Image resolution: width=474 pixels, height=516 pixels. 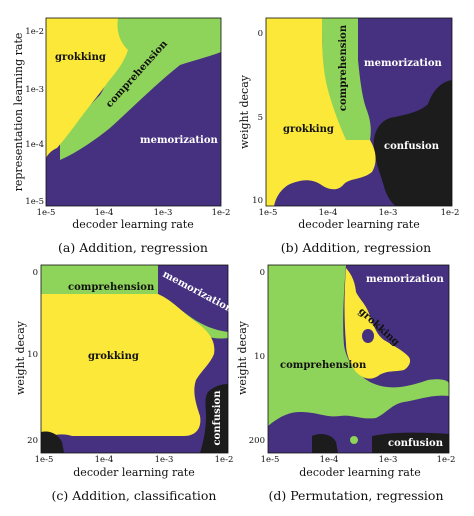 I want to click on panel-b-label-grokking: grokking, so click(x=308, y=129).